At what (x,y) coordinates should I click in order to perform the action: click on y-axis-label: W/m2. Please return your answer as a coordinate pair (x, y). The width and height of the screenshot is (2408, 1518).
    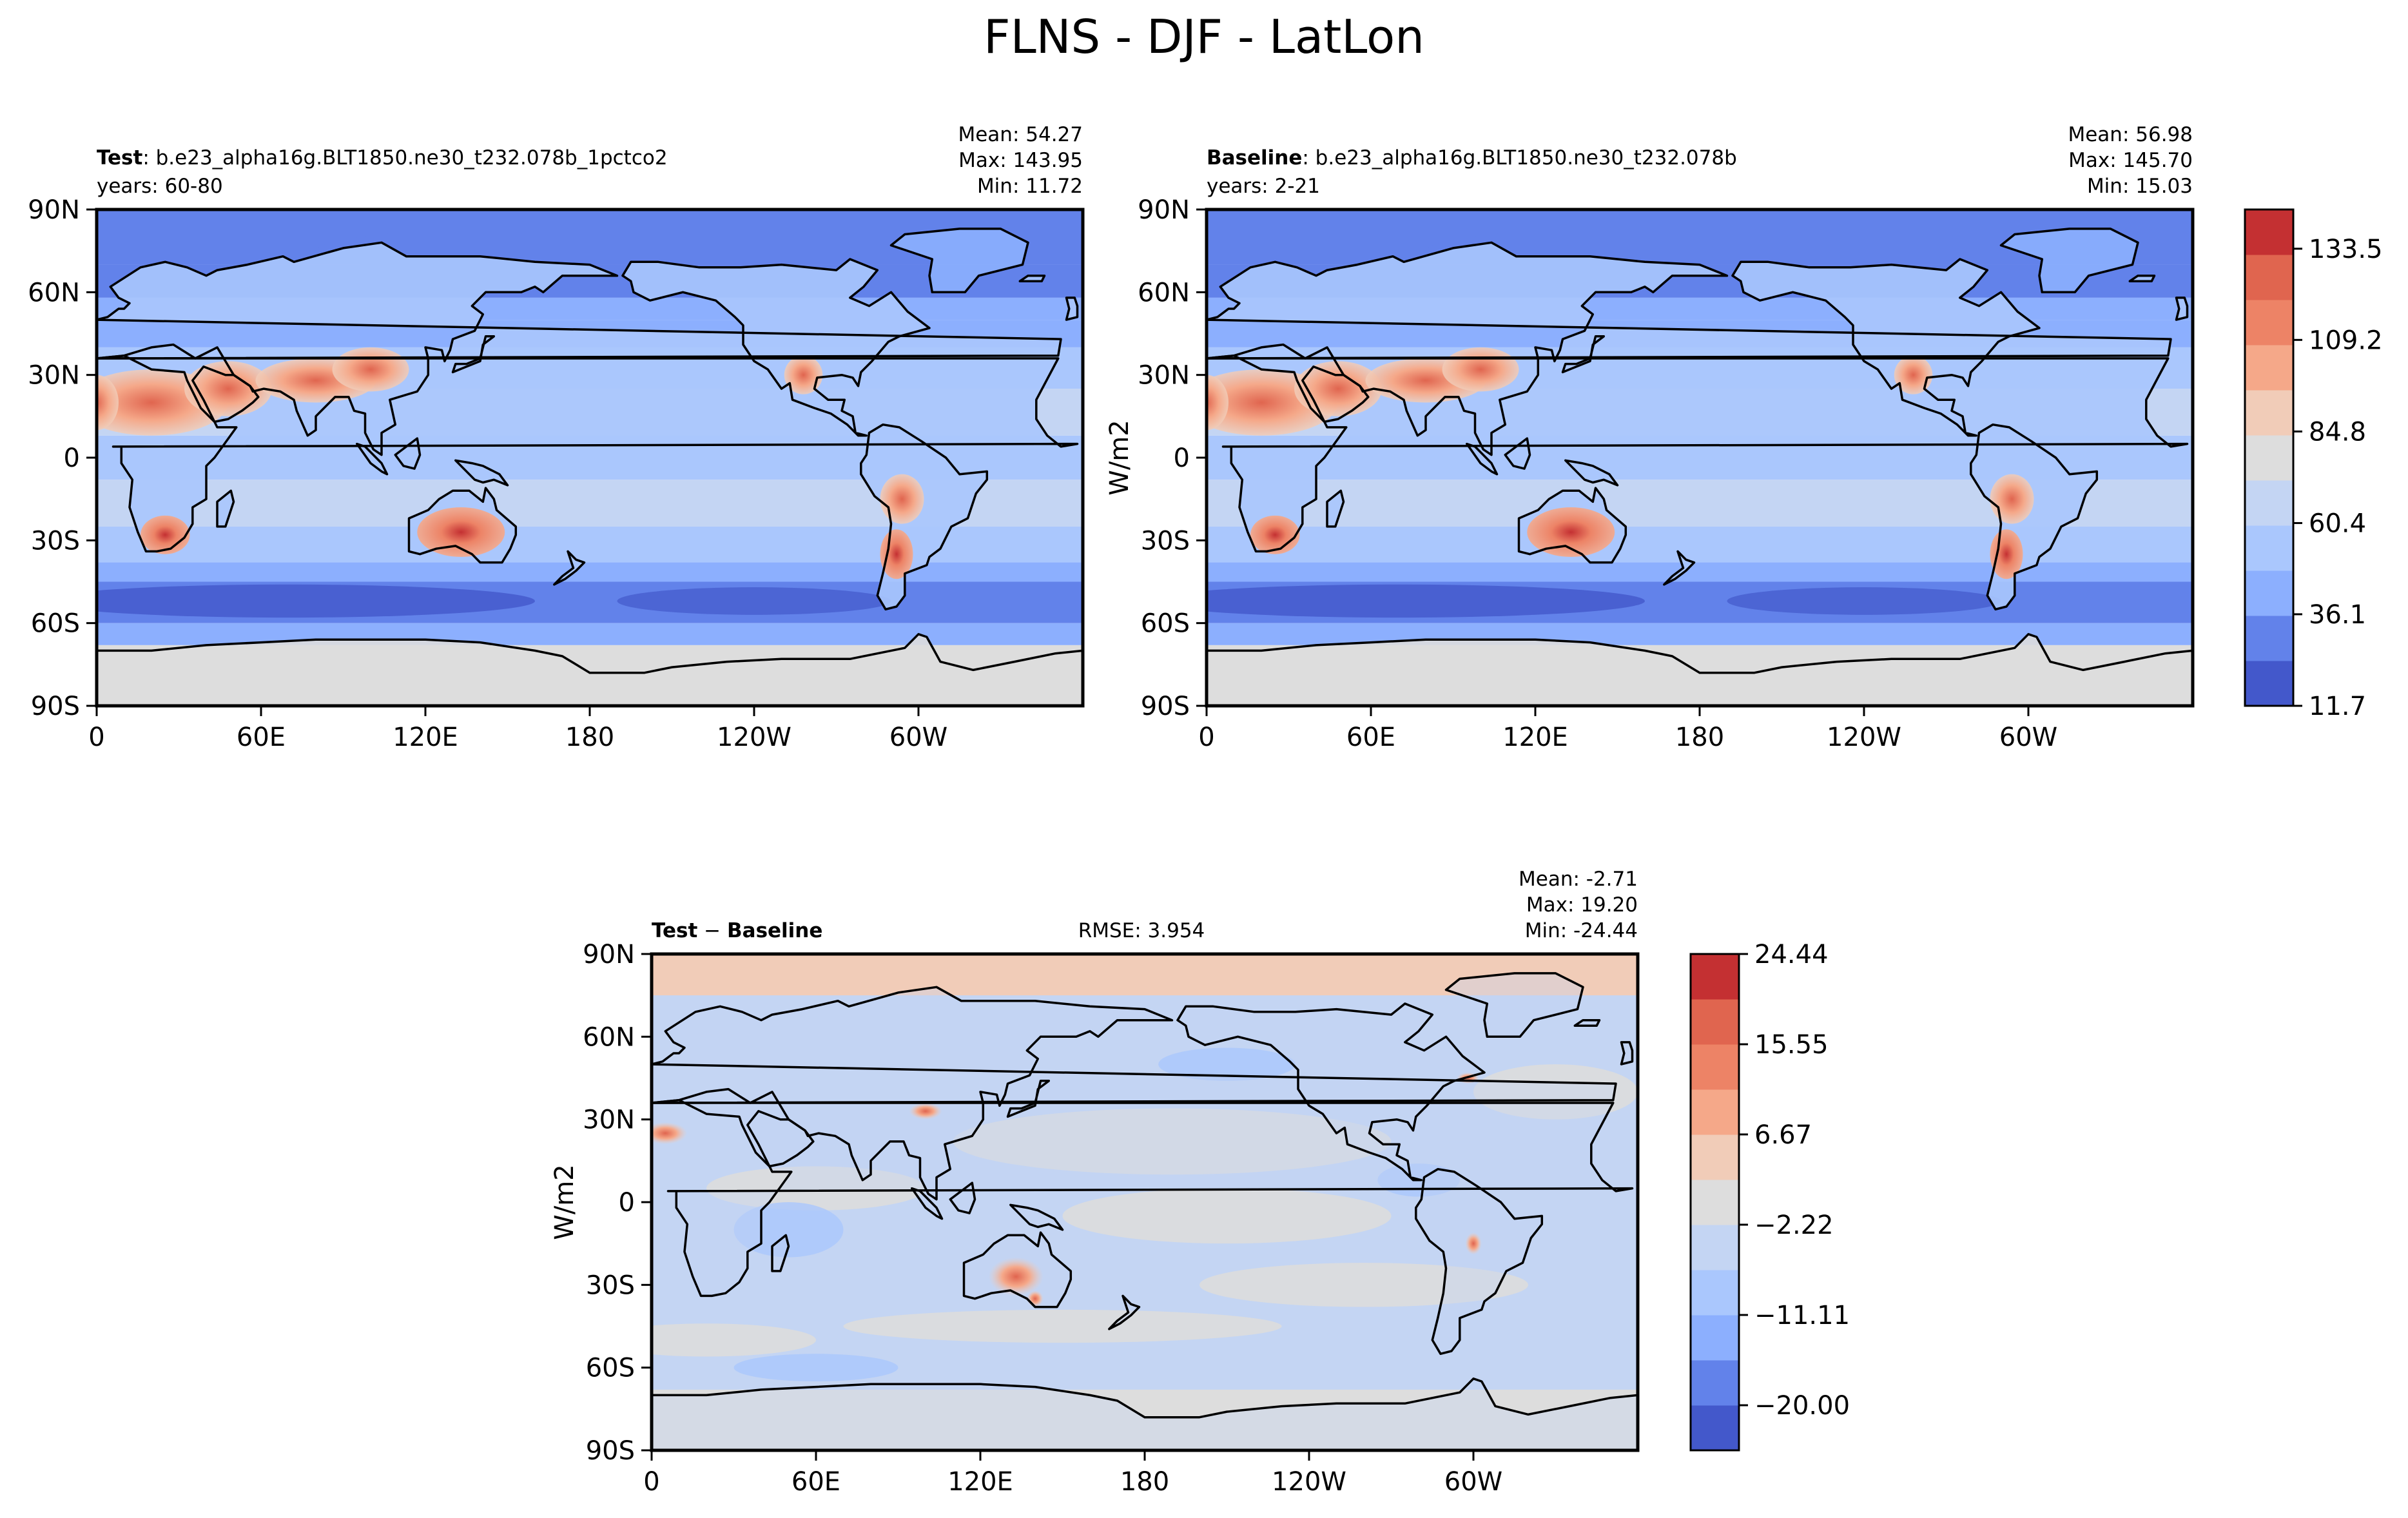
    Looking at the image, I should click on (564, 1202).